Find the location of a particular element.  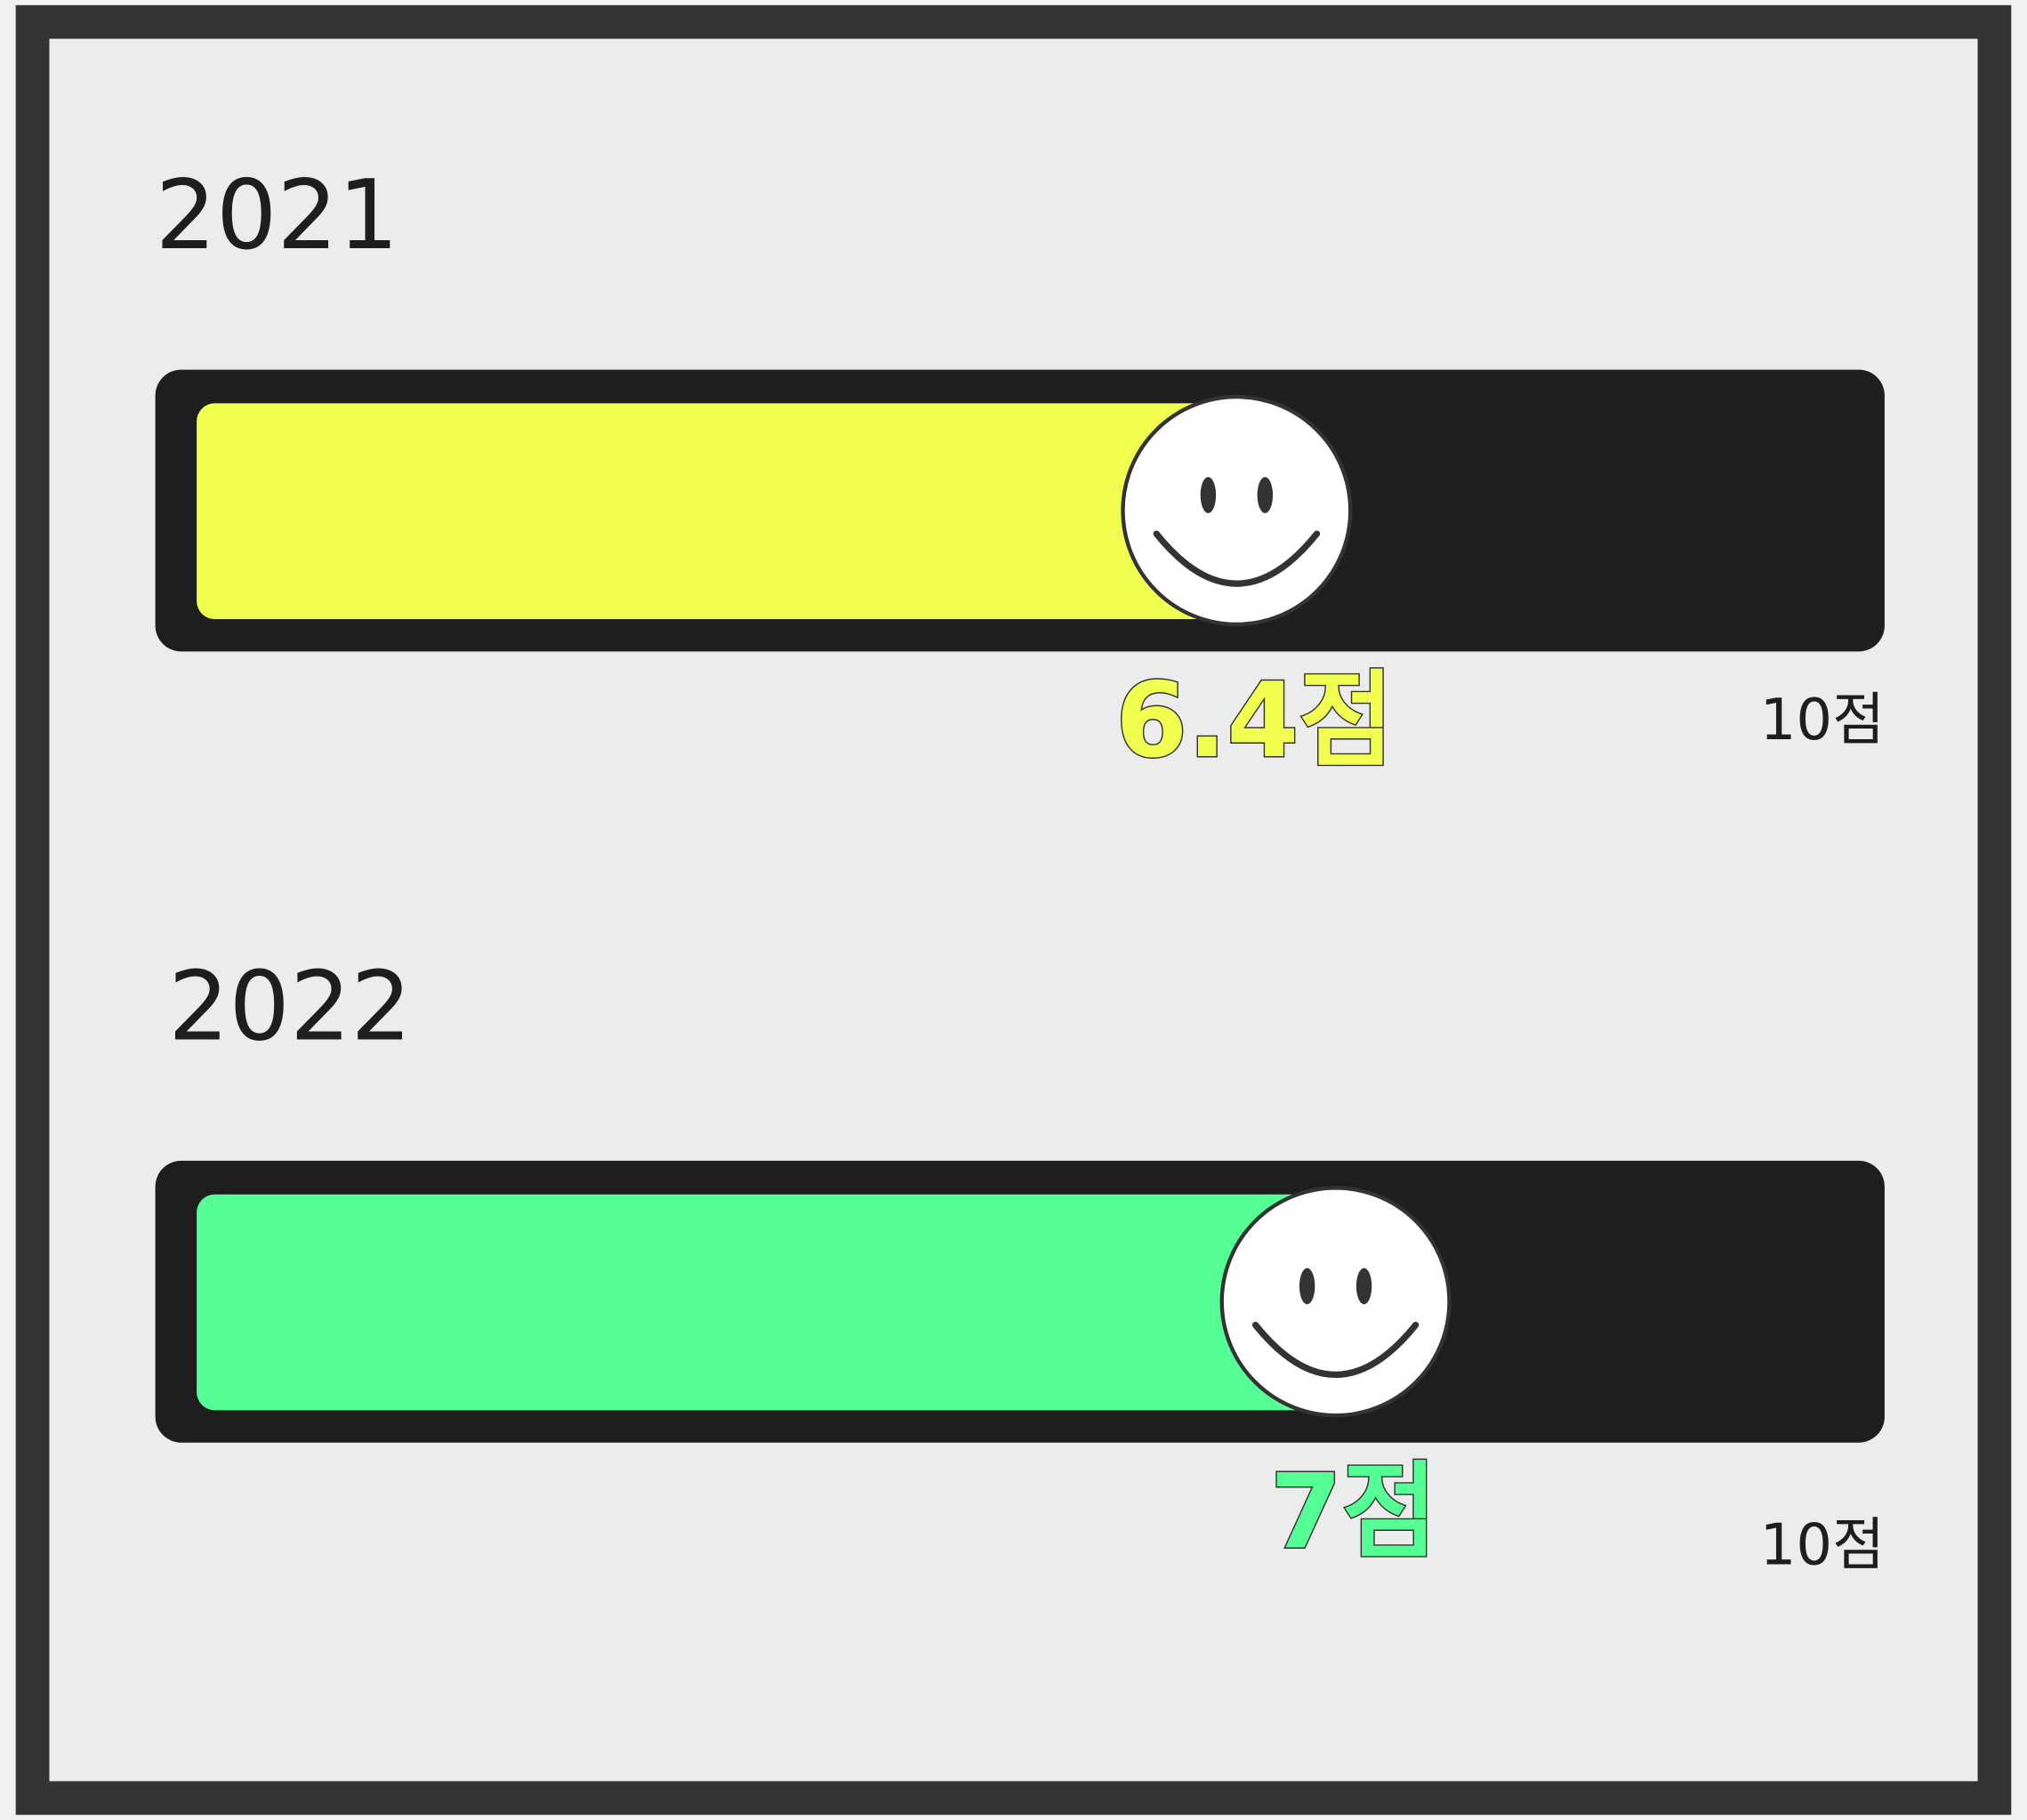

score-label: 7점 is located at coordinates (1353, 1512).